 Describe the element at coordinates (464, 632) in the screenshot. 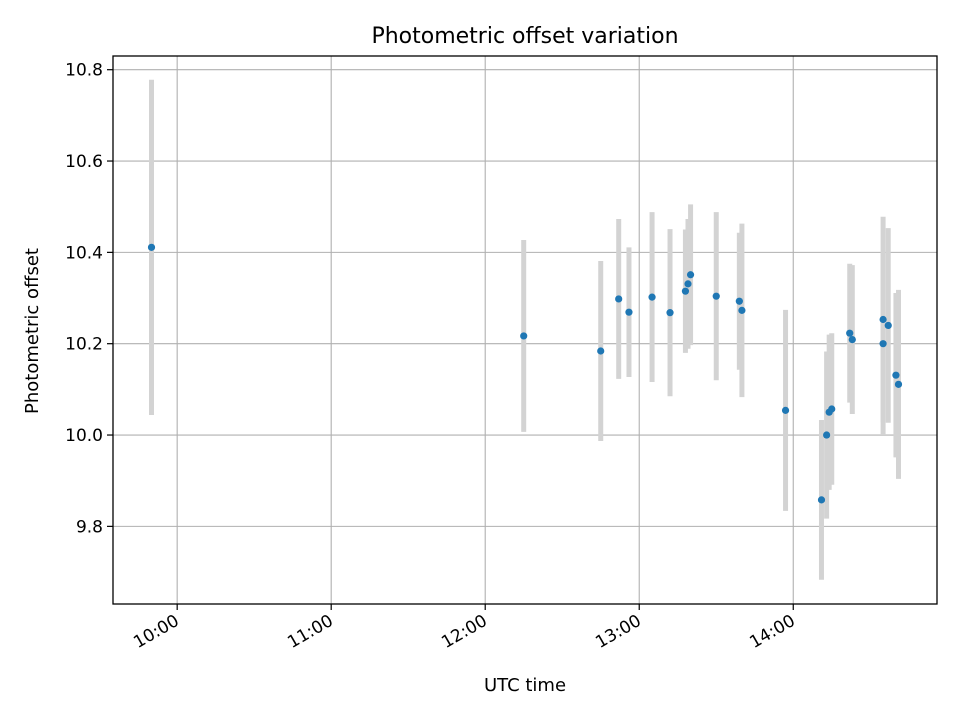

I see `x-tick-label: 12:00` at that location.